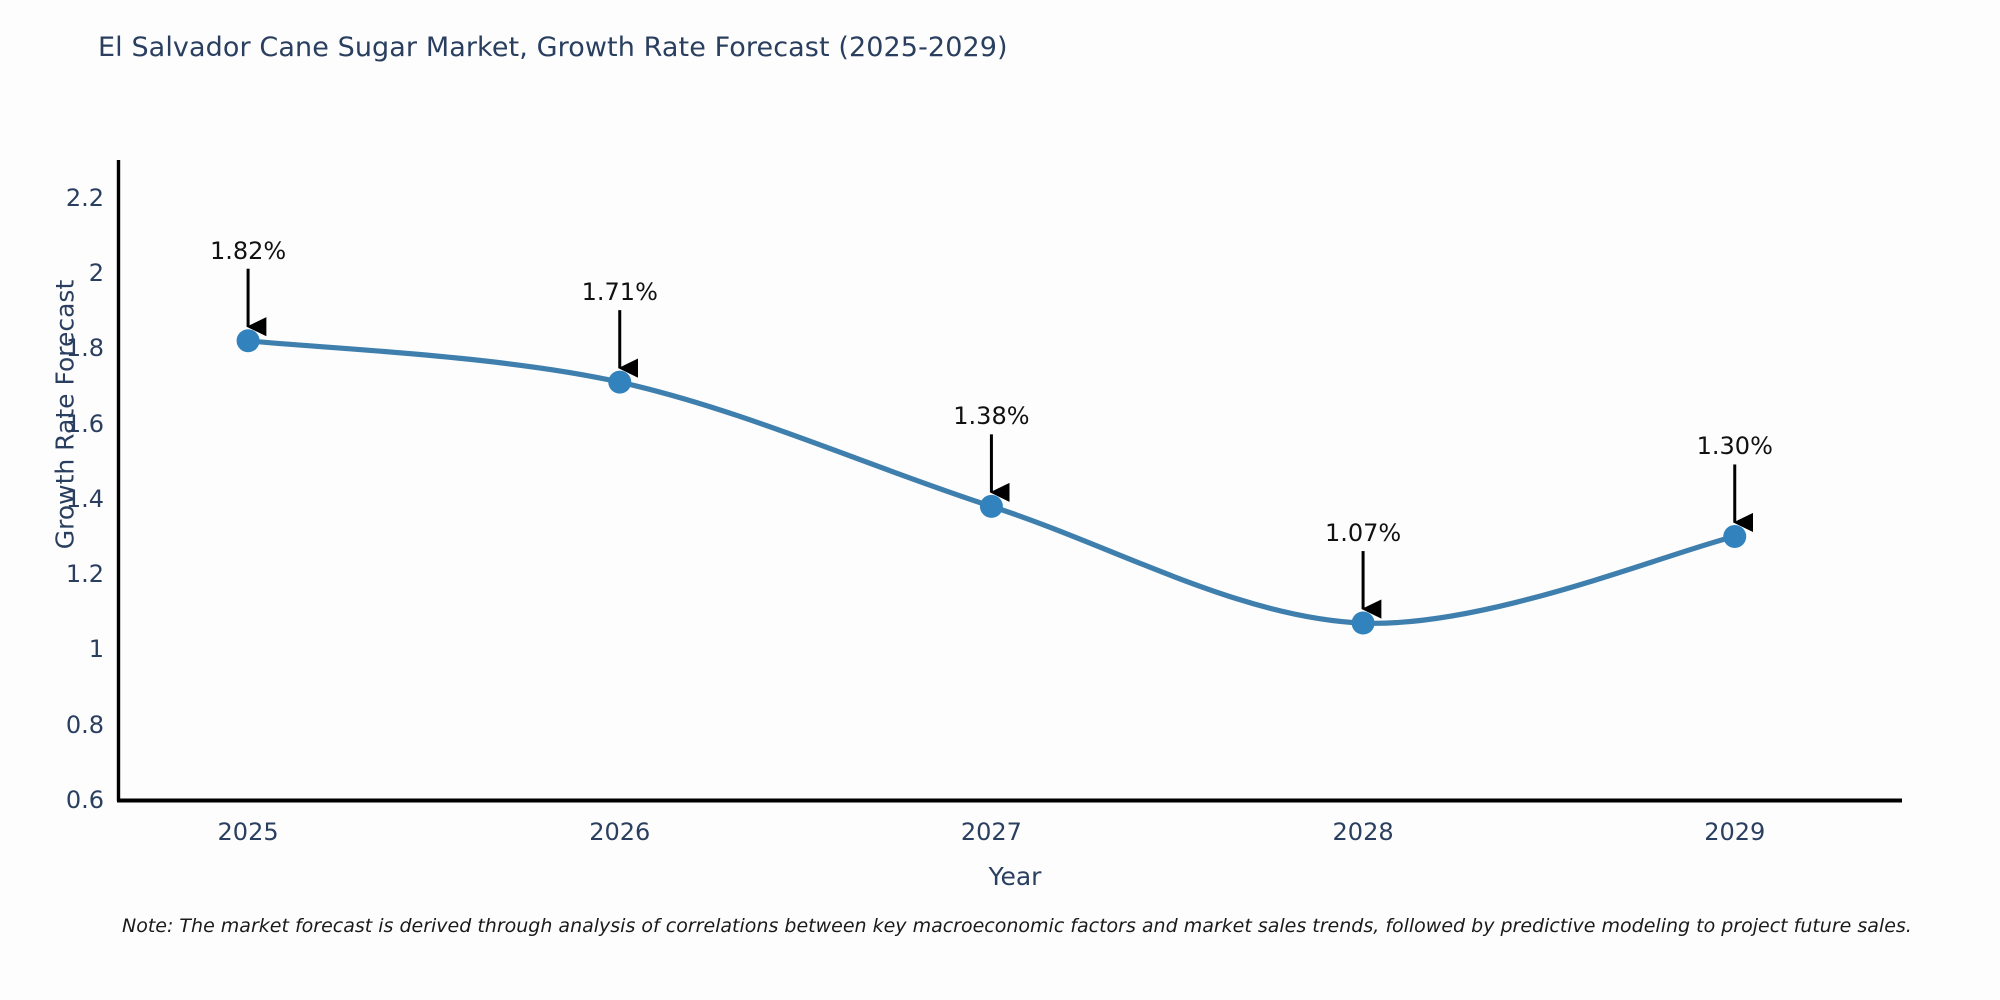 The height and width of the screenshot is (1000, 2000). I want to click on y-tick-label: 1.6, so click(84, 423).